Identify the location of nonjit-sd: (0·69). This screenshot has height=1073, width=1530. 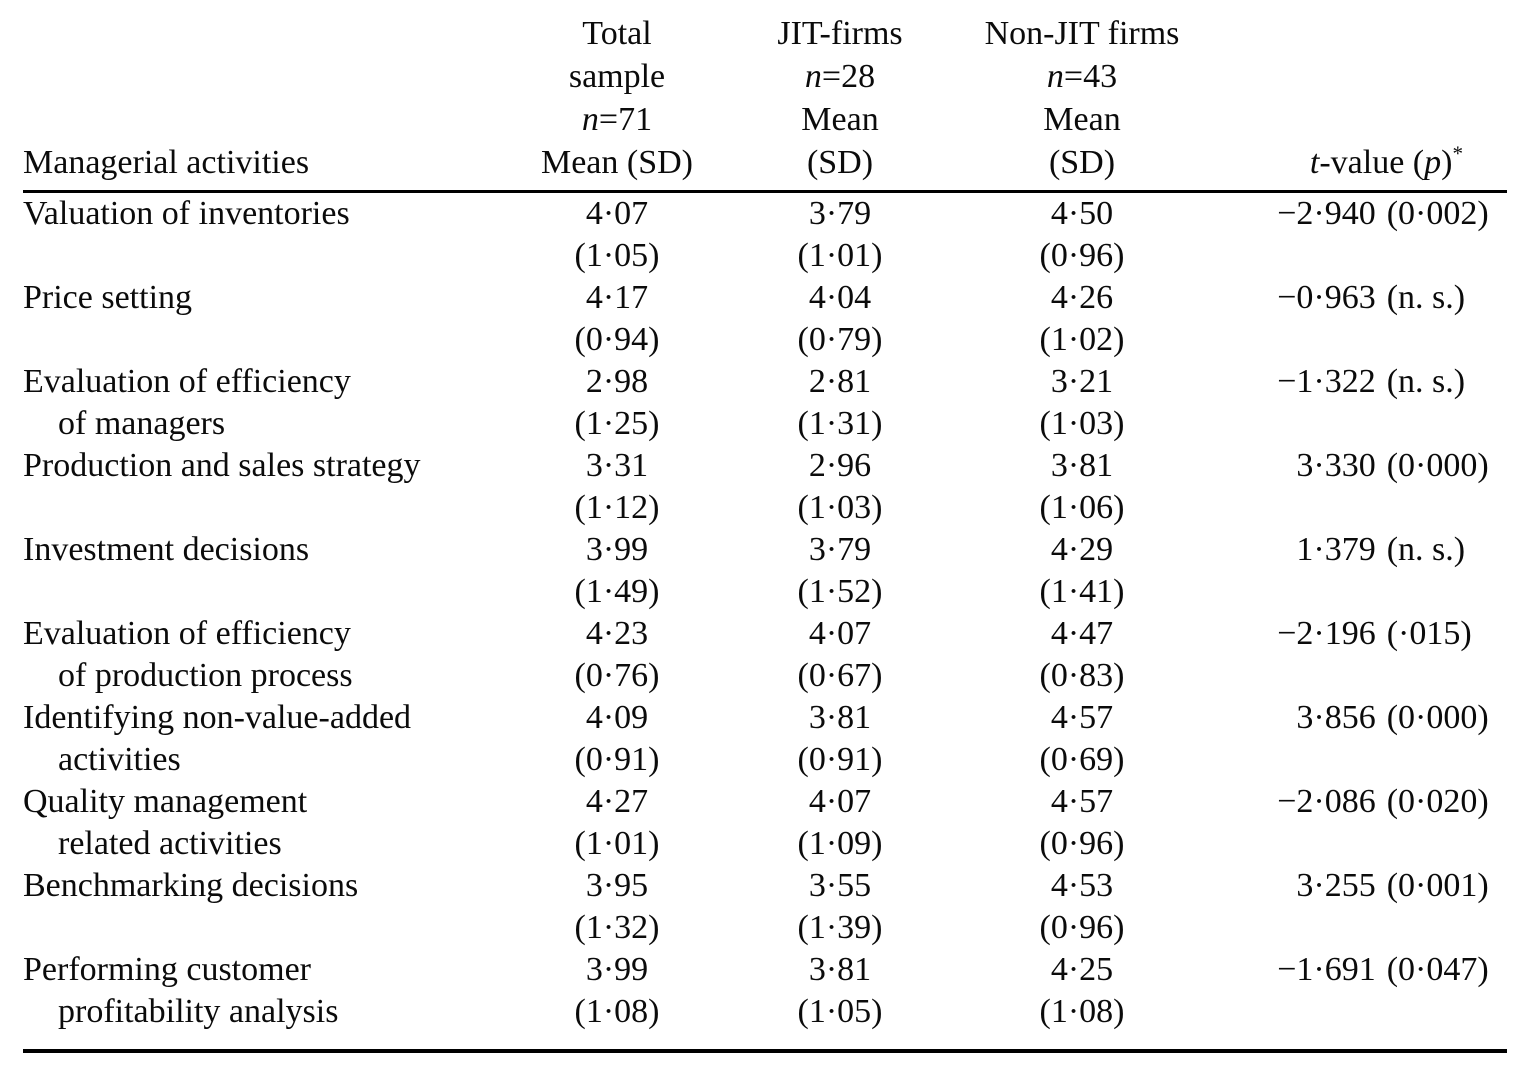
(1082, 759).